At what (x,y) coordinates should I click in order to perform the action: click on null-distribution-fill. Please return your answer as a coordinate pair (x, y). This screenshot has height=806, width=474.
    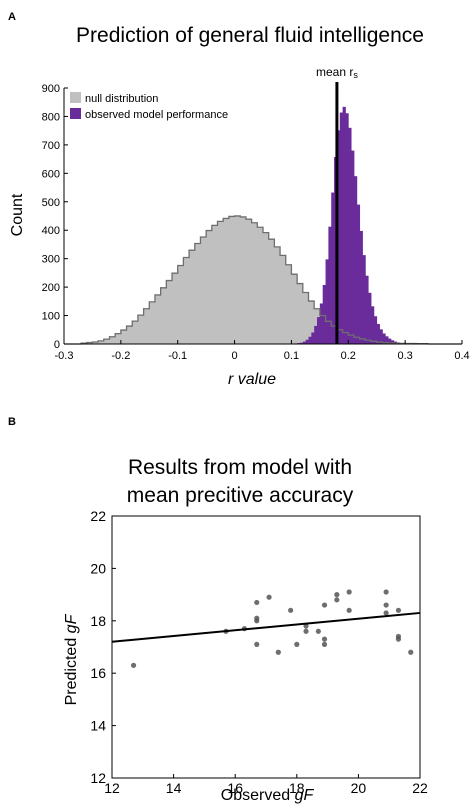
    Looking at the image, I should click on (263, 279).